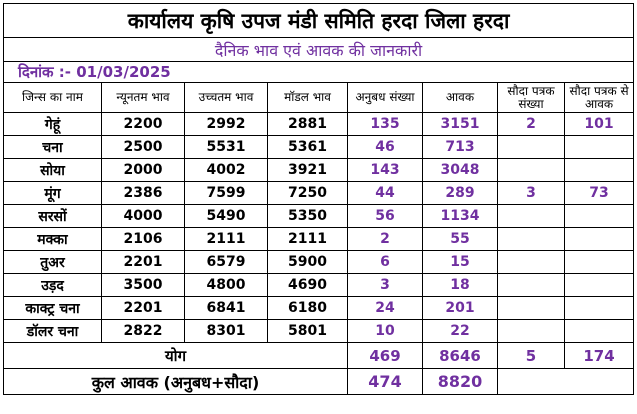 The image size is (637, 414). I want to click on total-row: योग 469 8646 5 174, so click(319, 355).